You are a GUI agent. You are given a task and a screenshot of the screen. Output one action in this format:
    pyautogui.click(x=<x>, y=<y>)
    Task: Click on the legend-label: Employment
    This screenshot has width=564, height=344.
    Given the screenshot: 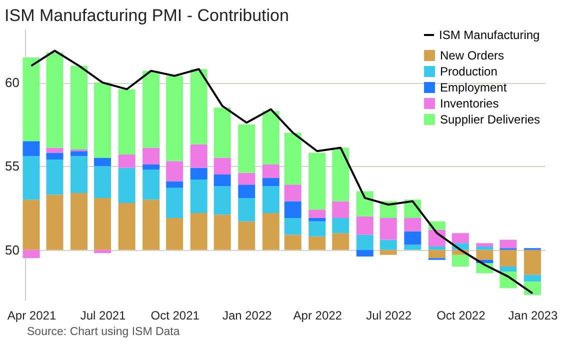 What is the action you would take?
    pyautogui.click(x=474, y=87)
    